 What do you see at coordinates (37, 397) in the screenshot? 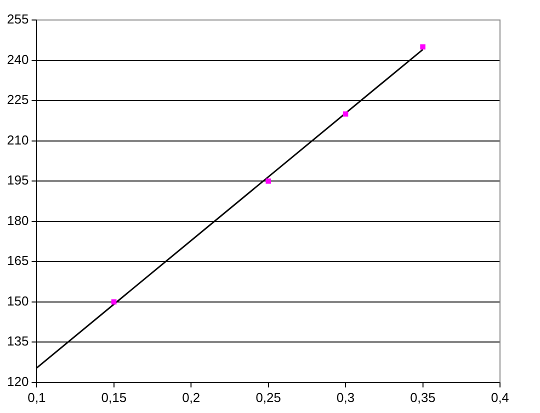
I see `x-tick-label: 0,1` at bounding box center [37, 397].